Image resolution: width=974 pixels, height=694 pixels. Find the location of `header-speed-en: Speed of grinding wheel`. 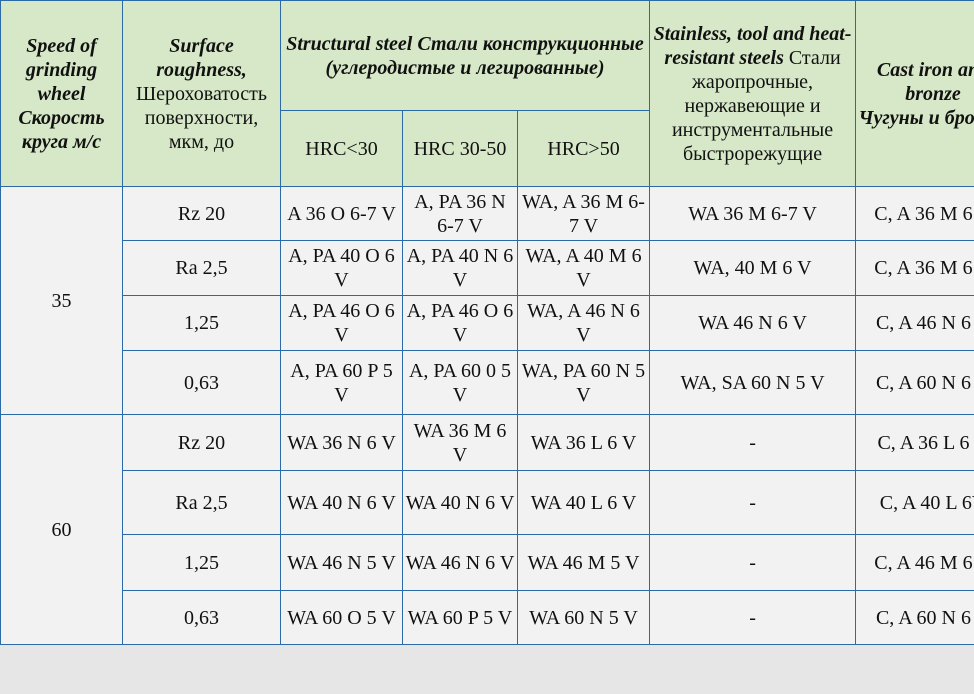

header-speed-en: Speed of grinding wheel is located at coordinates (61, 69).